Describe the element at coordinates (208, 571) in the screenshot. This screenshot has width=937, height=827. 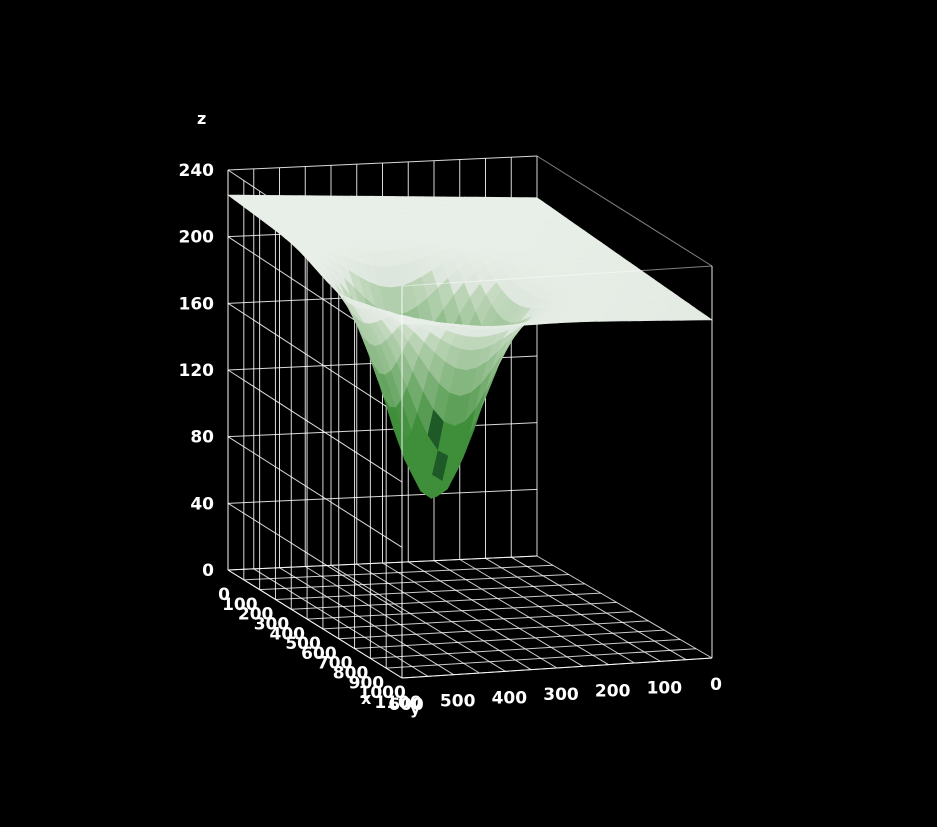
I see `z-tick-label: 0` at that location.